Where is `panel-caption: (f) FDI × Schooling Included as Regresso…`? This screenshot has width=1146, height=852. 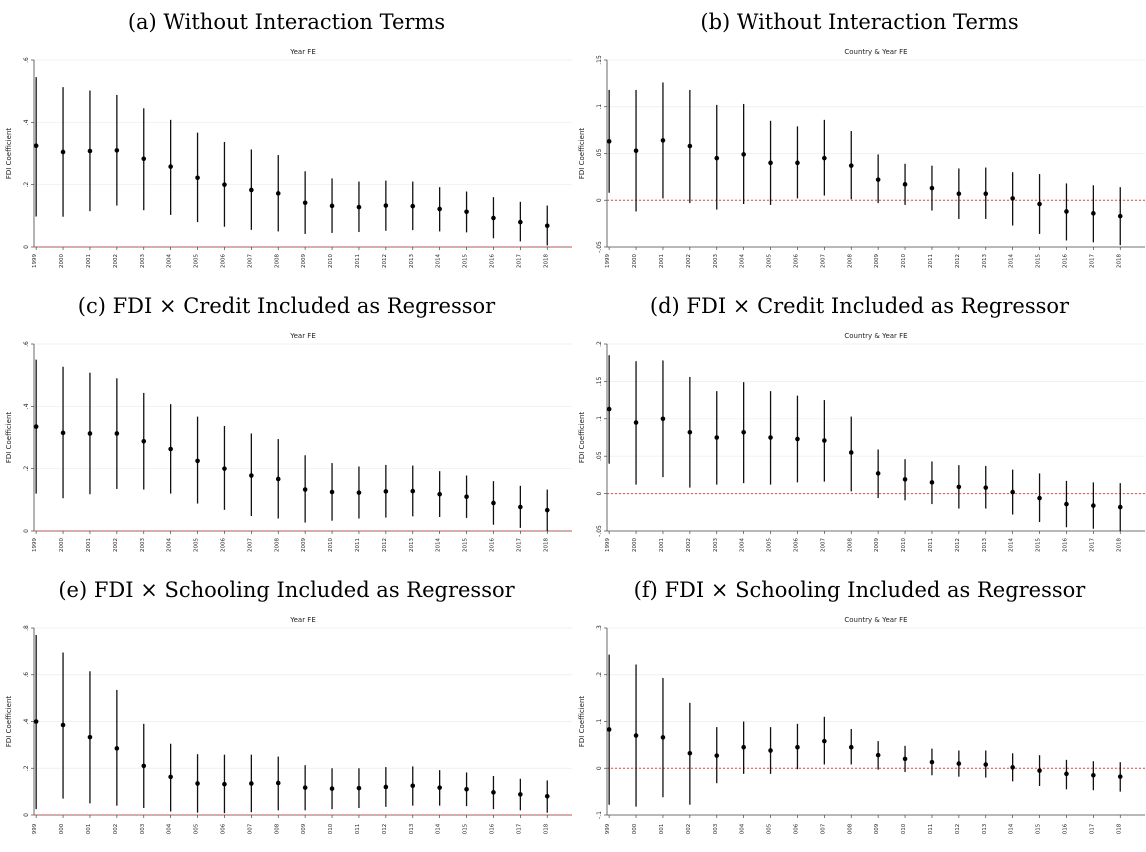
panel-caption: (f) FDI × Schooling Included as Regresso… is located at coordinates (859, 590).